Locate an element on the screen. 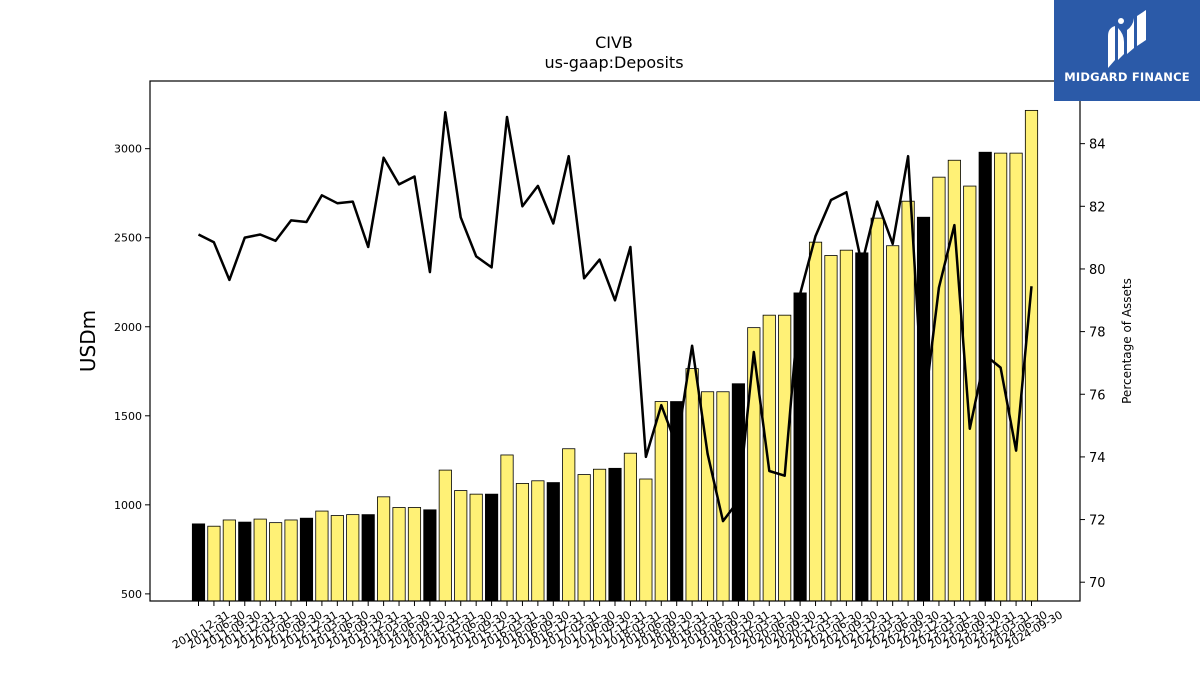 This screenshot has width=1200, height=675. midgard-finance-logo: MIDGARD FINANCE is located at coordinates (1127, 50).